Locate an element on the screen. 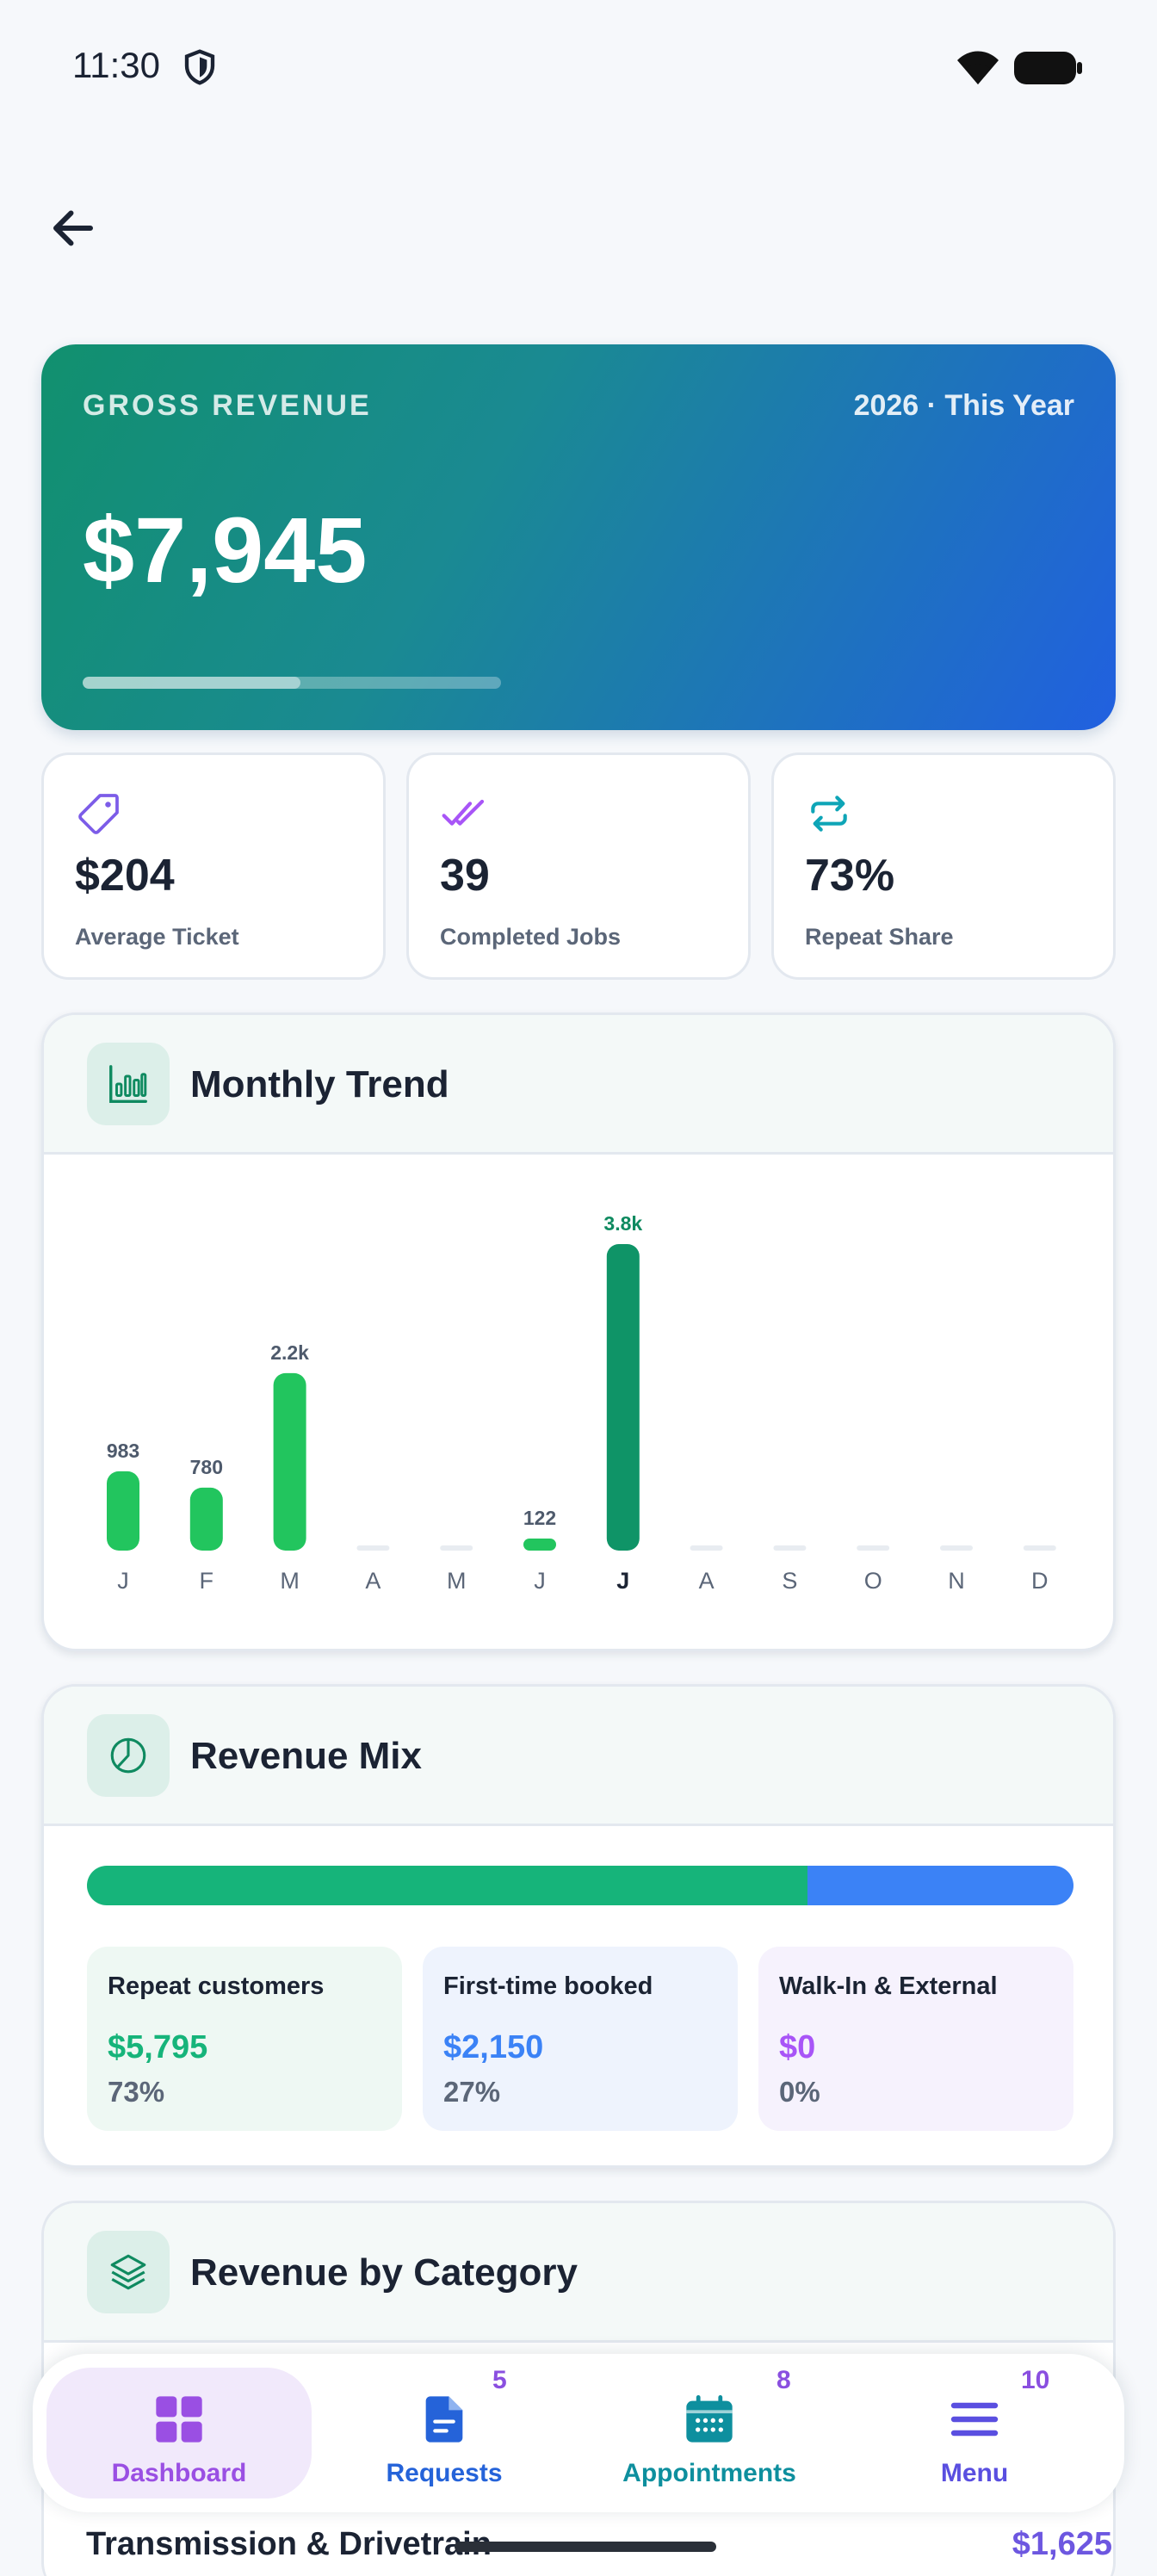 The height and width of the screenshot is (2576, 1157). mix-card-first-time-booked: First-time booked $2,150 27% is located at coordinates (580, 2039).